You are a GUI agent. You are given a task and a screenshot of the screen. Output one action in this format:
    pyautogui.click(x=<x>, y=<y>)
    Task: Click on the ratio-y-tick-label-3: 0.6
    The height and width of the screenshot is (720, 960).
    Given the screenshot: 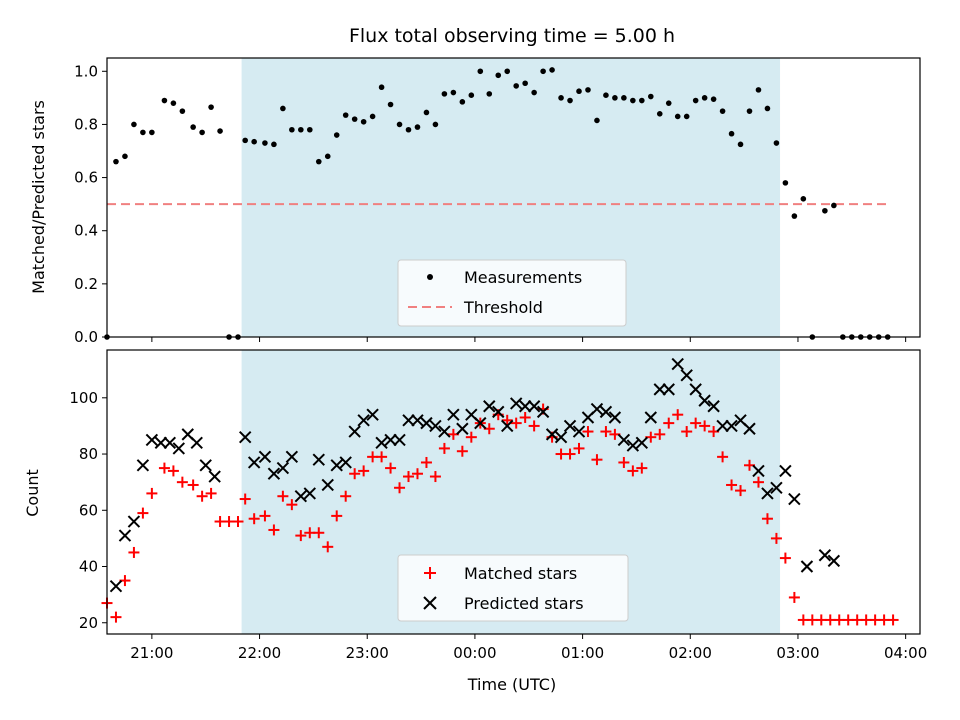 What is the action you would take?
    pyautogui.click(x=86, y=178)
    